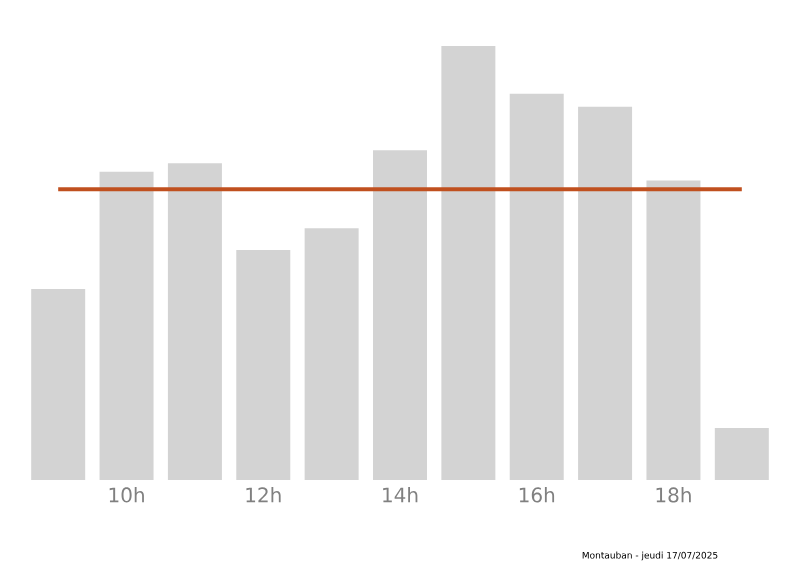 This screenshot has width=800, height=572. Describe the element at coordinates (537, 495) in the screenshot. I see `x-tick-label: 16h` at that location.